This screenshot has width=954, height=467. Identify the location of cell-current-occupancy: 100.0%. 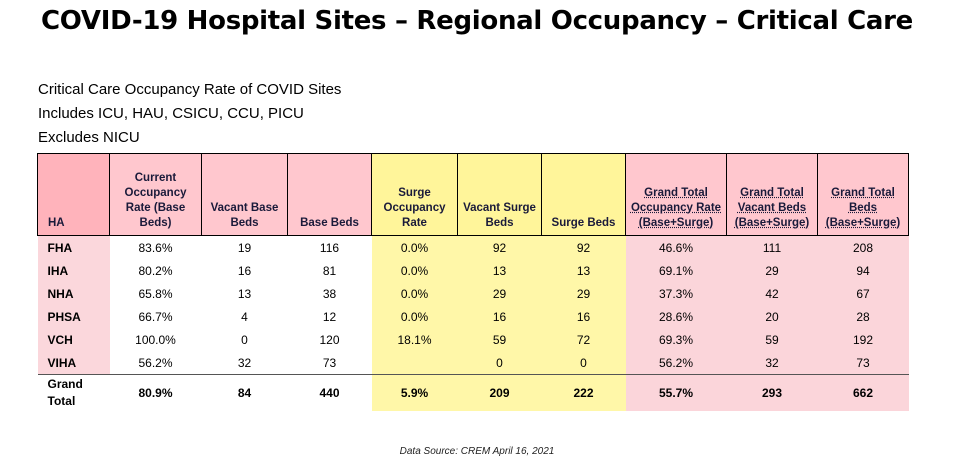
(155, 339).